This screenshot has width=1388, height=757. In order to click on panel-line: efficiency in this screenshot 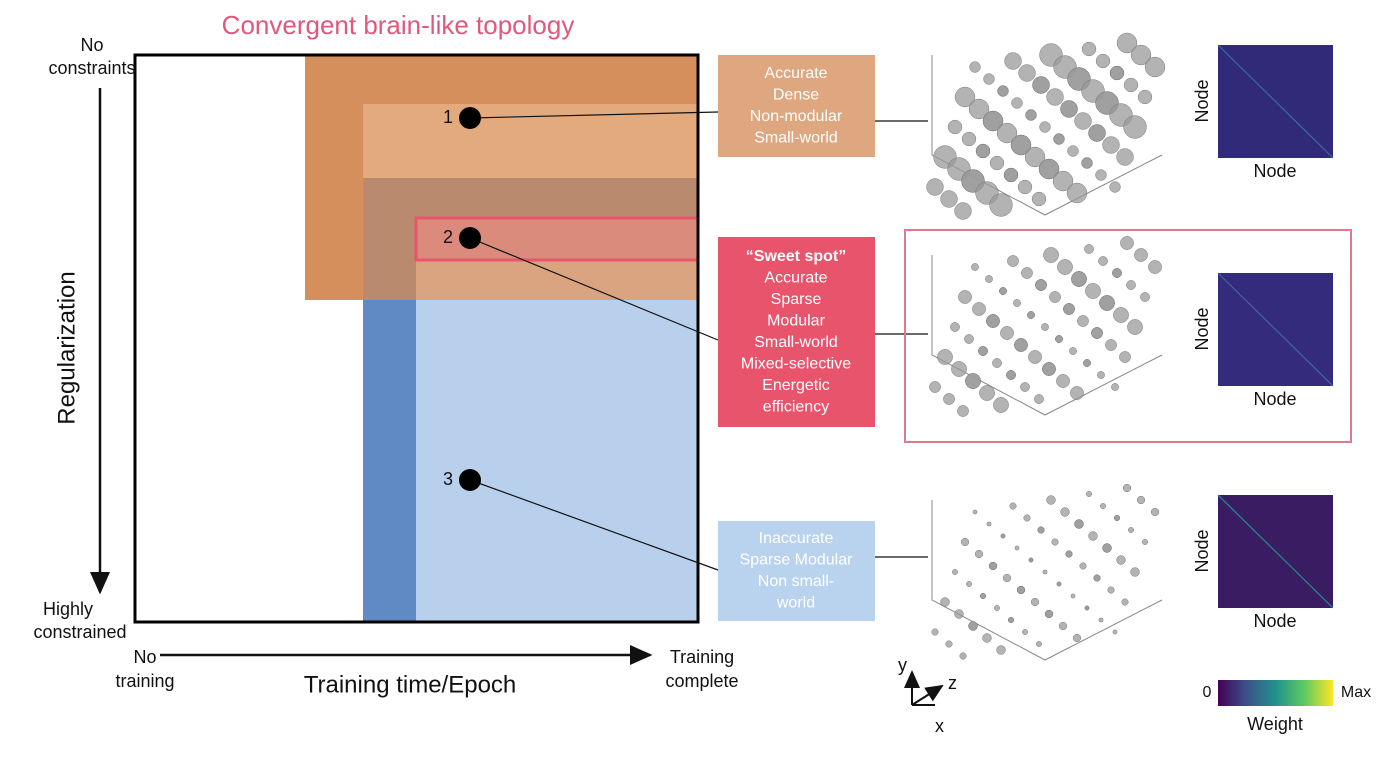, I will do `click(796, 406)`.